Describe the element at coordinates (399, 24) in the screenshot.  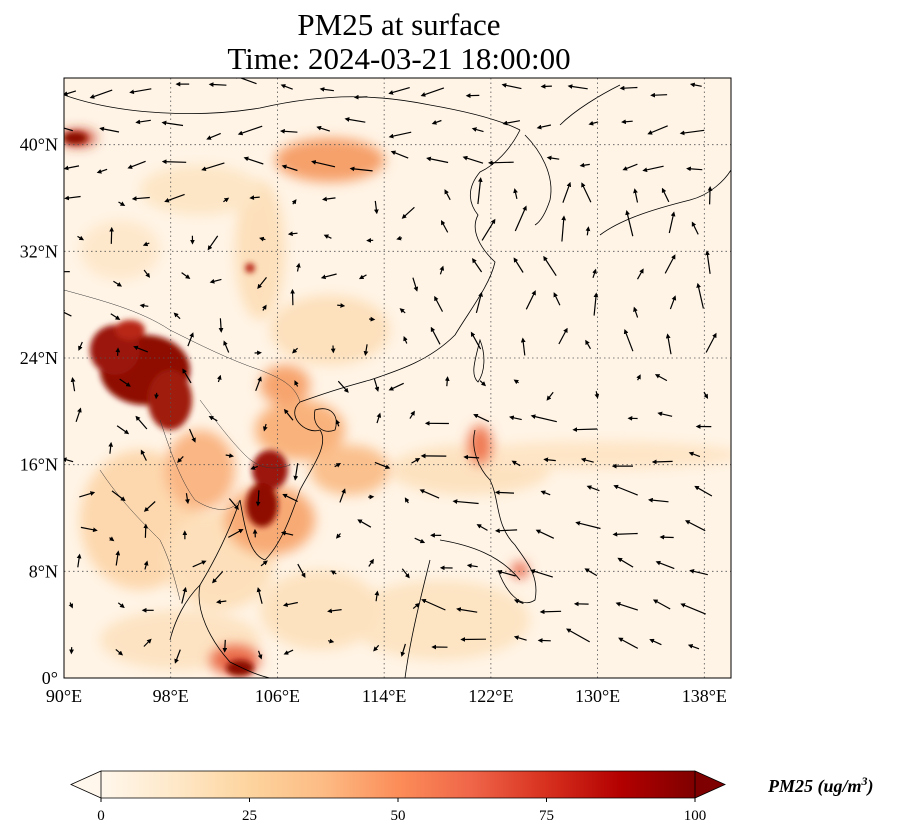
I see `map-title: PM25 at surface` at that location.